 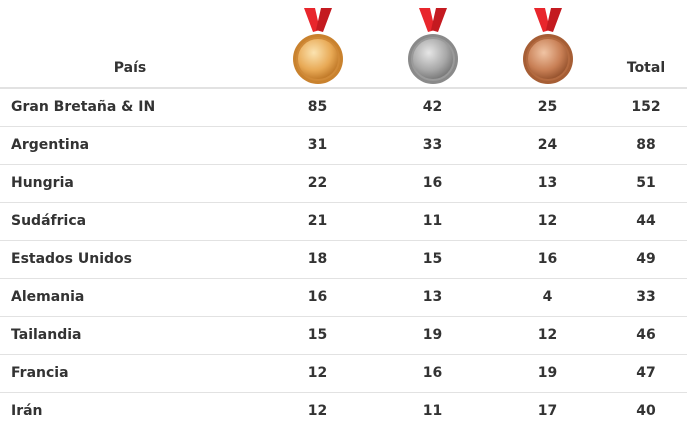 I want to click on silver-medal-icon, so click(x=432, y=46).